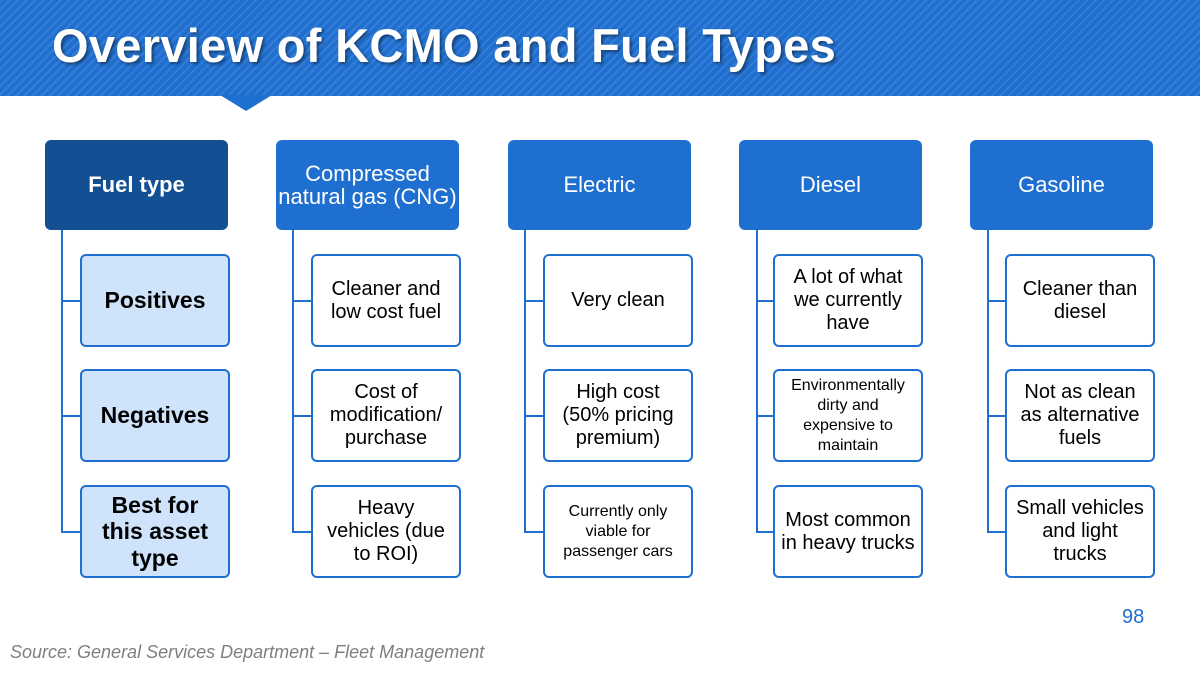  Describe the element at coordinates (155, 300) in the screenshot. I see `row-label-positives: Positives` at that location.